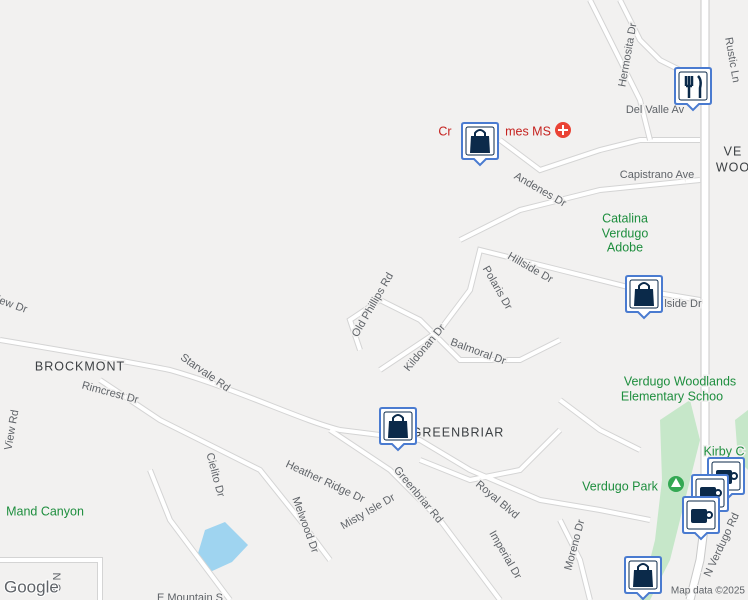  Describe the element at coordinates (190, 596) in the screenshot. I see `map-label: E Mountain S` at that location.